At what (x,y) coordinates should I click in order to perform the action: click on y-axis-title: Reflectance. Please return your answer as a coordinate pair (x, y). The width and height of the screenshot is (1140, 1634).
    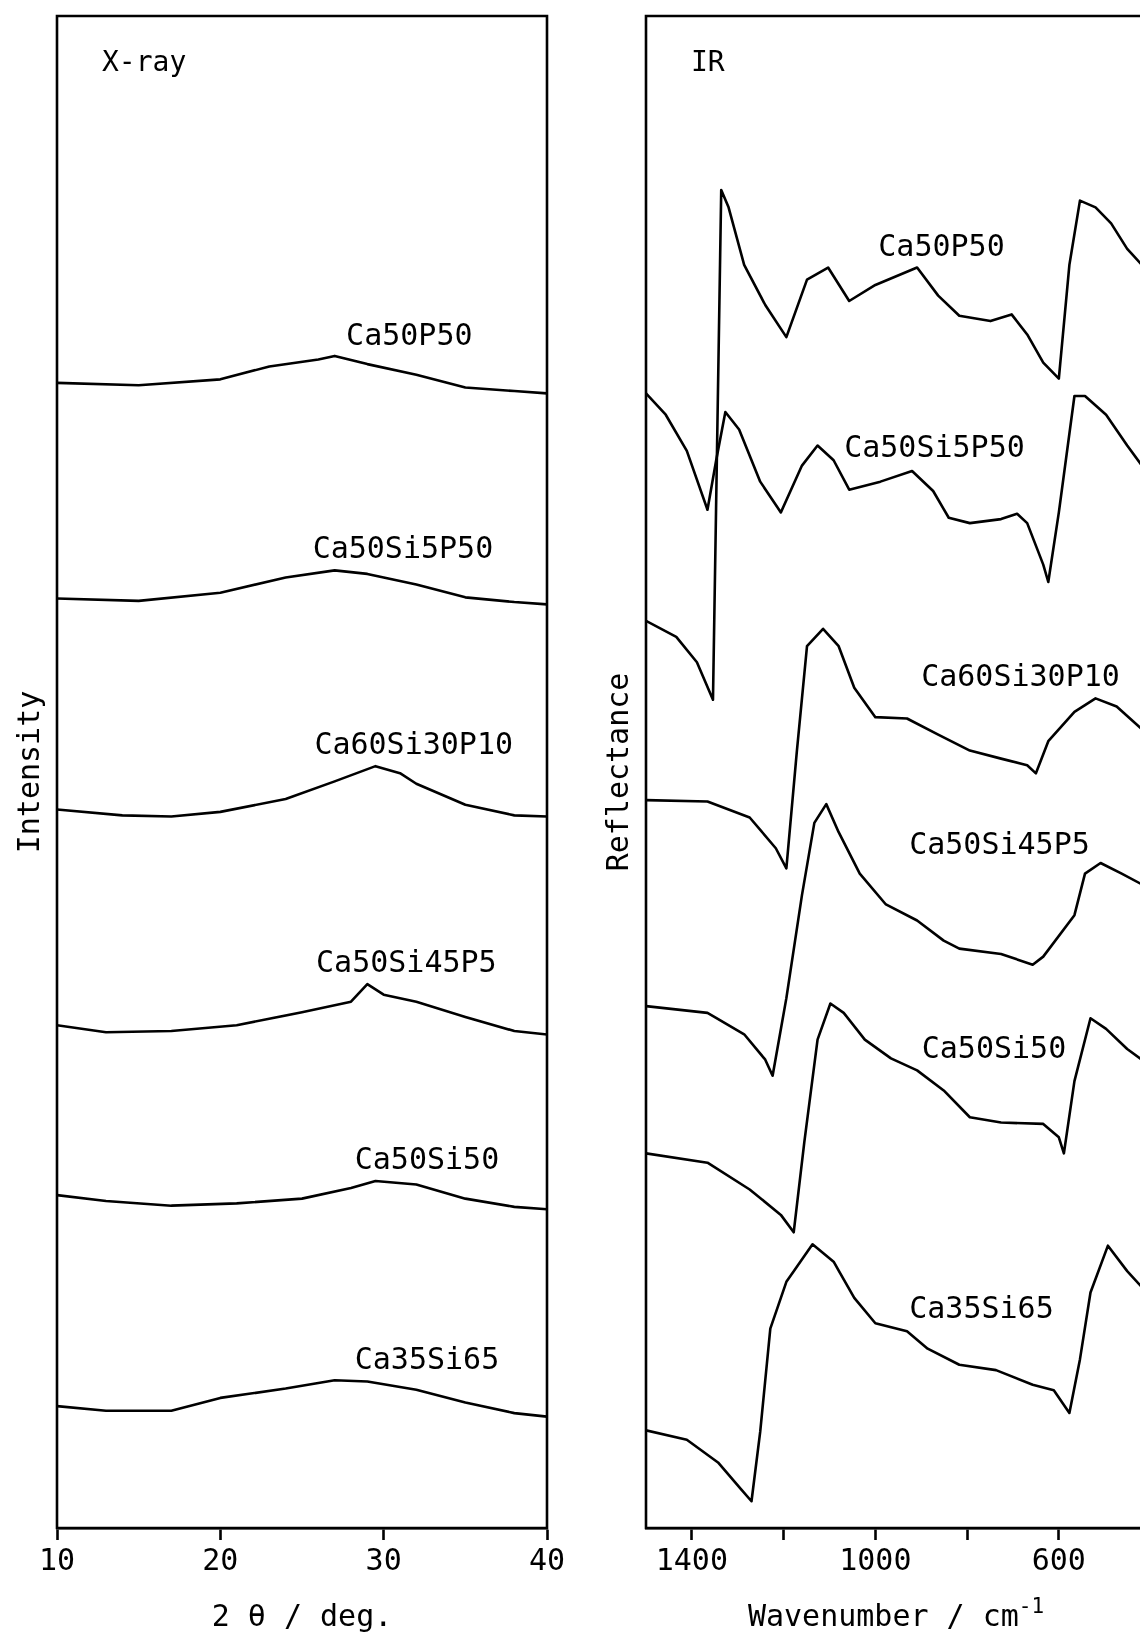
    Looking at the image, I should click on (617, 772).